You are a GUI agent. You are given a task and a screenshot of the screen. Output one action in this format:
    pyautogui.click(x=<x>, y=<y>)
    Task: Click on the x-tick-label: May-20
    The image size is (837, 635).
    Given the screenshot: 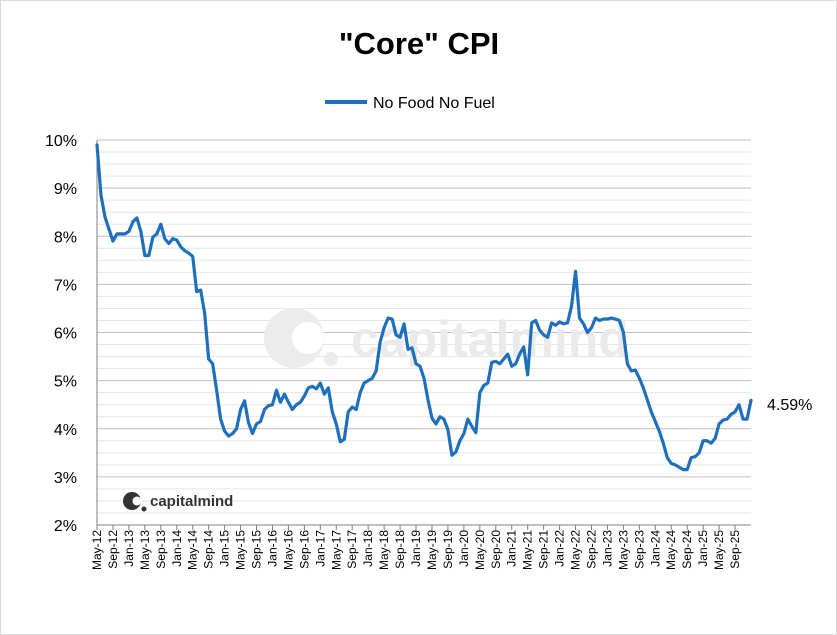 What is the action you would take?
    pyautogui.click(x=480, y=550)
    